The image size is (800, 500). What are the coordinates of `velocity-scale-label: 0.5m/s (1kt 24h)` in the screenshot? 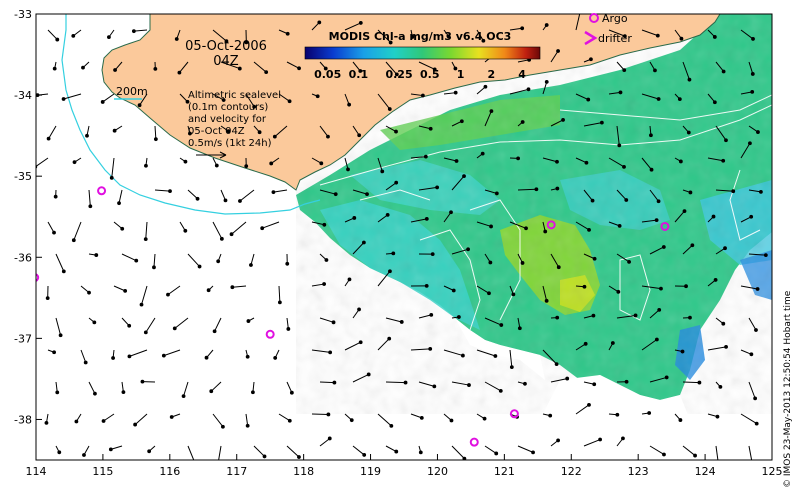 It's located at (230, 143).